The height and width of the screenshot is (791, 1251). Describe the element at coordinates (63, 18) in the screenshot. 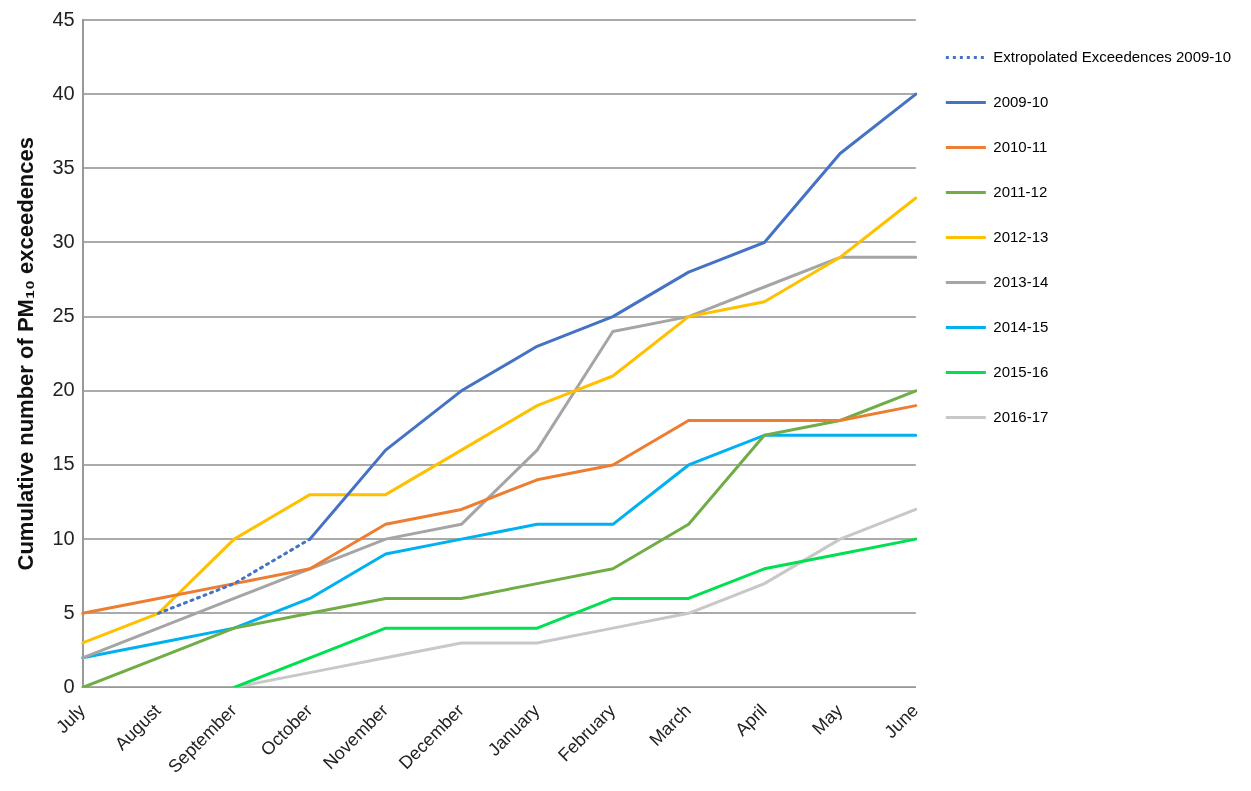

I see `y-tick-label: 45` at that location.